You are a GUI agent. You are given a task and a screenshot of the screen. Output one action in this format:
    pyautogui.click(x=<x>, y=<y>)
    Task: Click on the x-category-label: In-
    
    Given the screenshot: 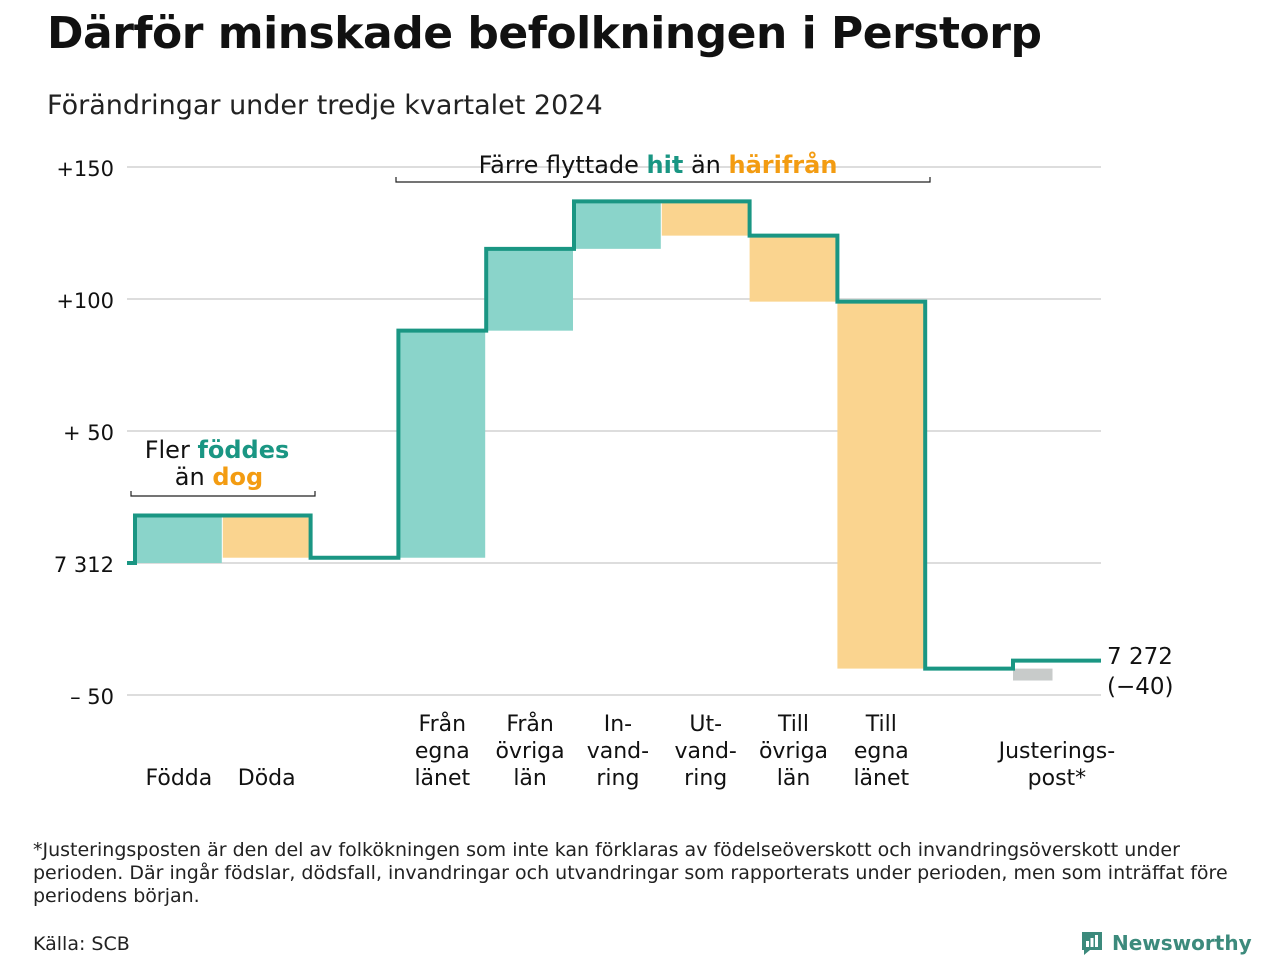 What is the action you would take?
    pyautogui.click(x=618, y=724)
    